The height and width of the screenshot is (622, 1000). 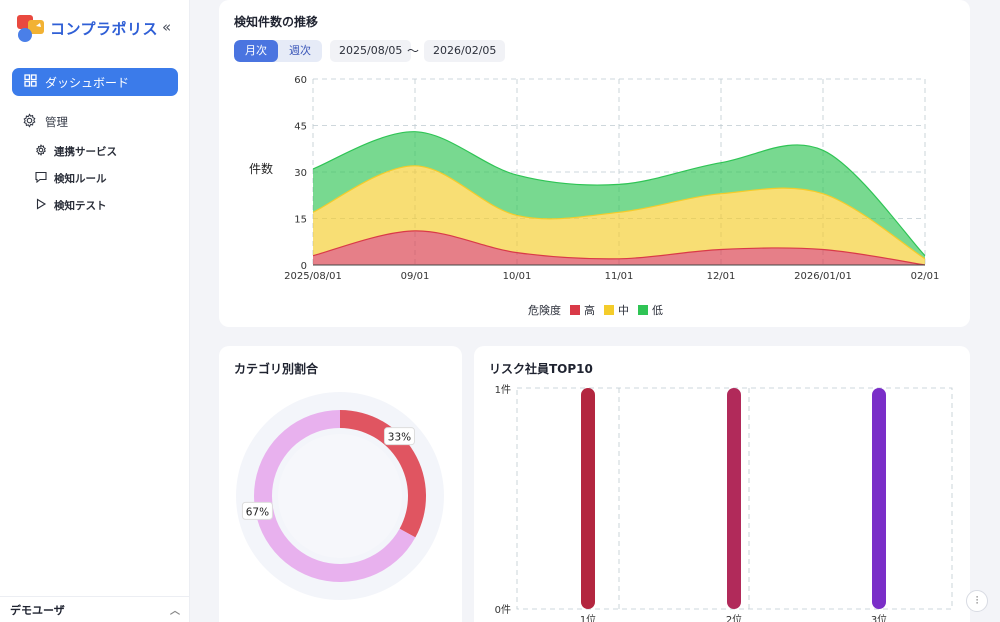 I want to click on legend-swatch-high, so click(x=575, y=310).